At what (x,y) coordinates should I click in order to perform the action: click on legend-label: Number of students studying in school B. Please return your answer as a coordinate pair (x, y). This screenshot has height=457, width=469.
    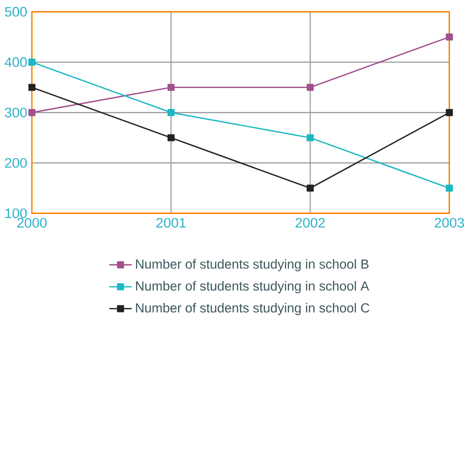
    Looking at the image, I should click on (252, 265).